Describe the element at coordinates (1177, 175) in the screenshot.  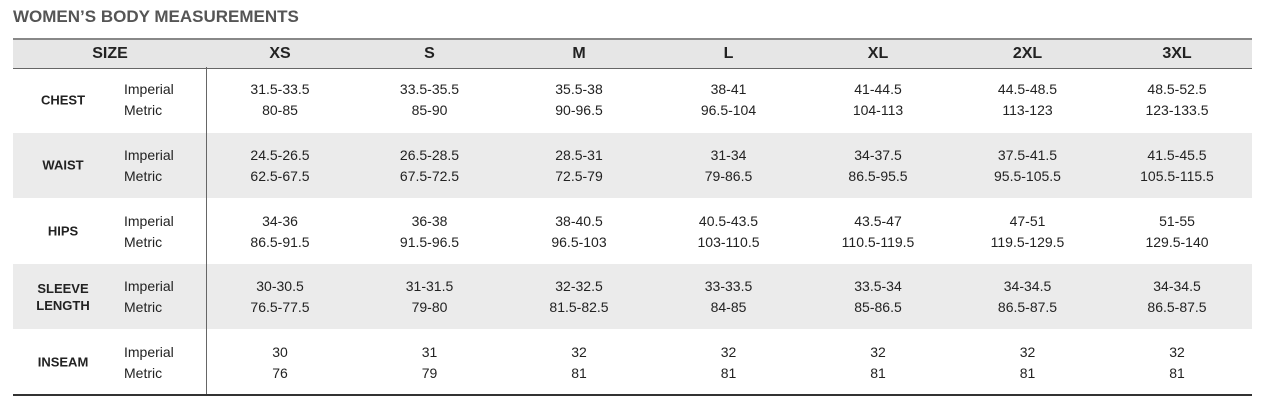
I see `value-cell: 105.5-115.5` at that location.